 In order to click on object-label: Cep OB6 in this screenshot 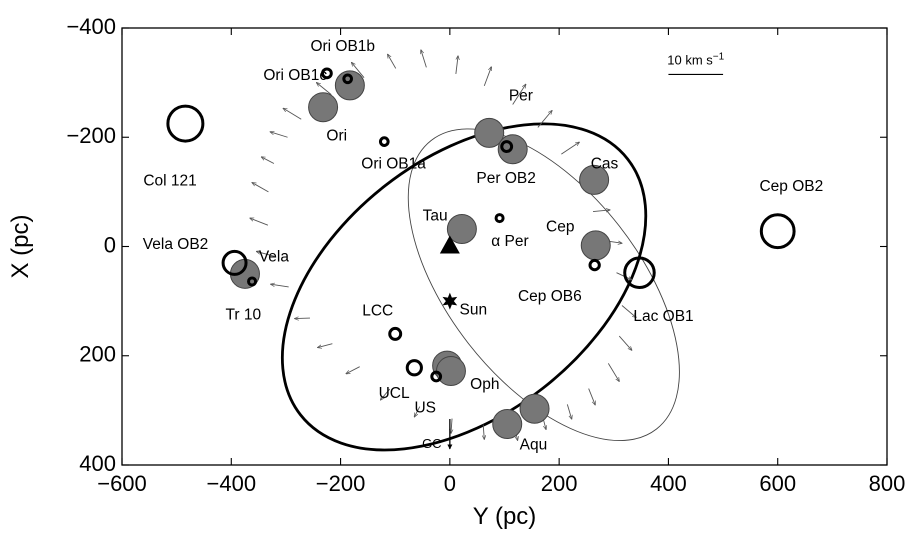, I will do `click(550, 296)`.